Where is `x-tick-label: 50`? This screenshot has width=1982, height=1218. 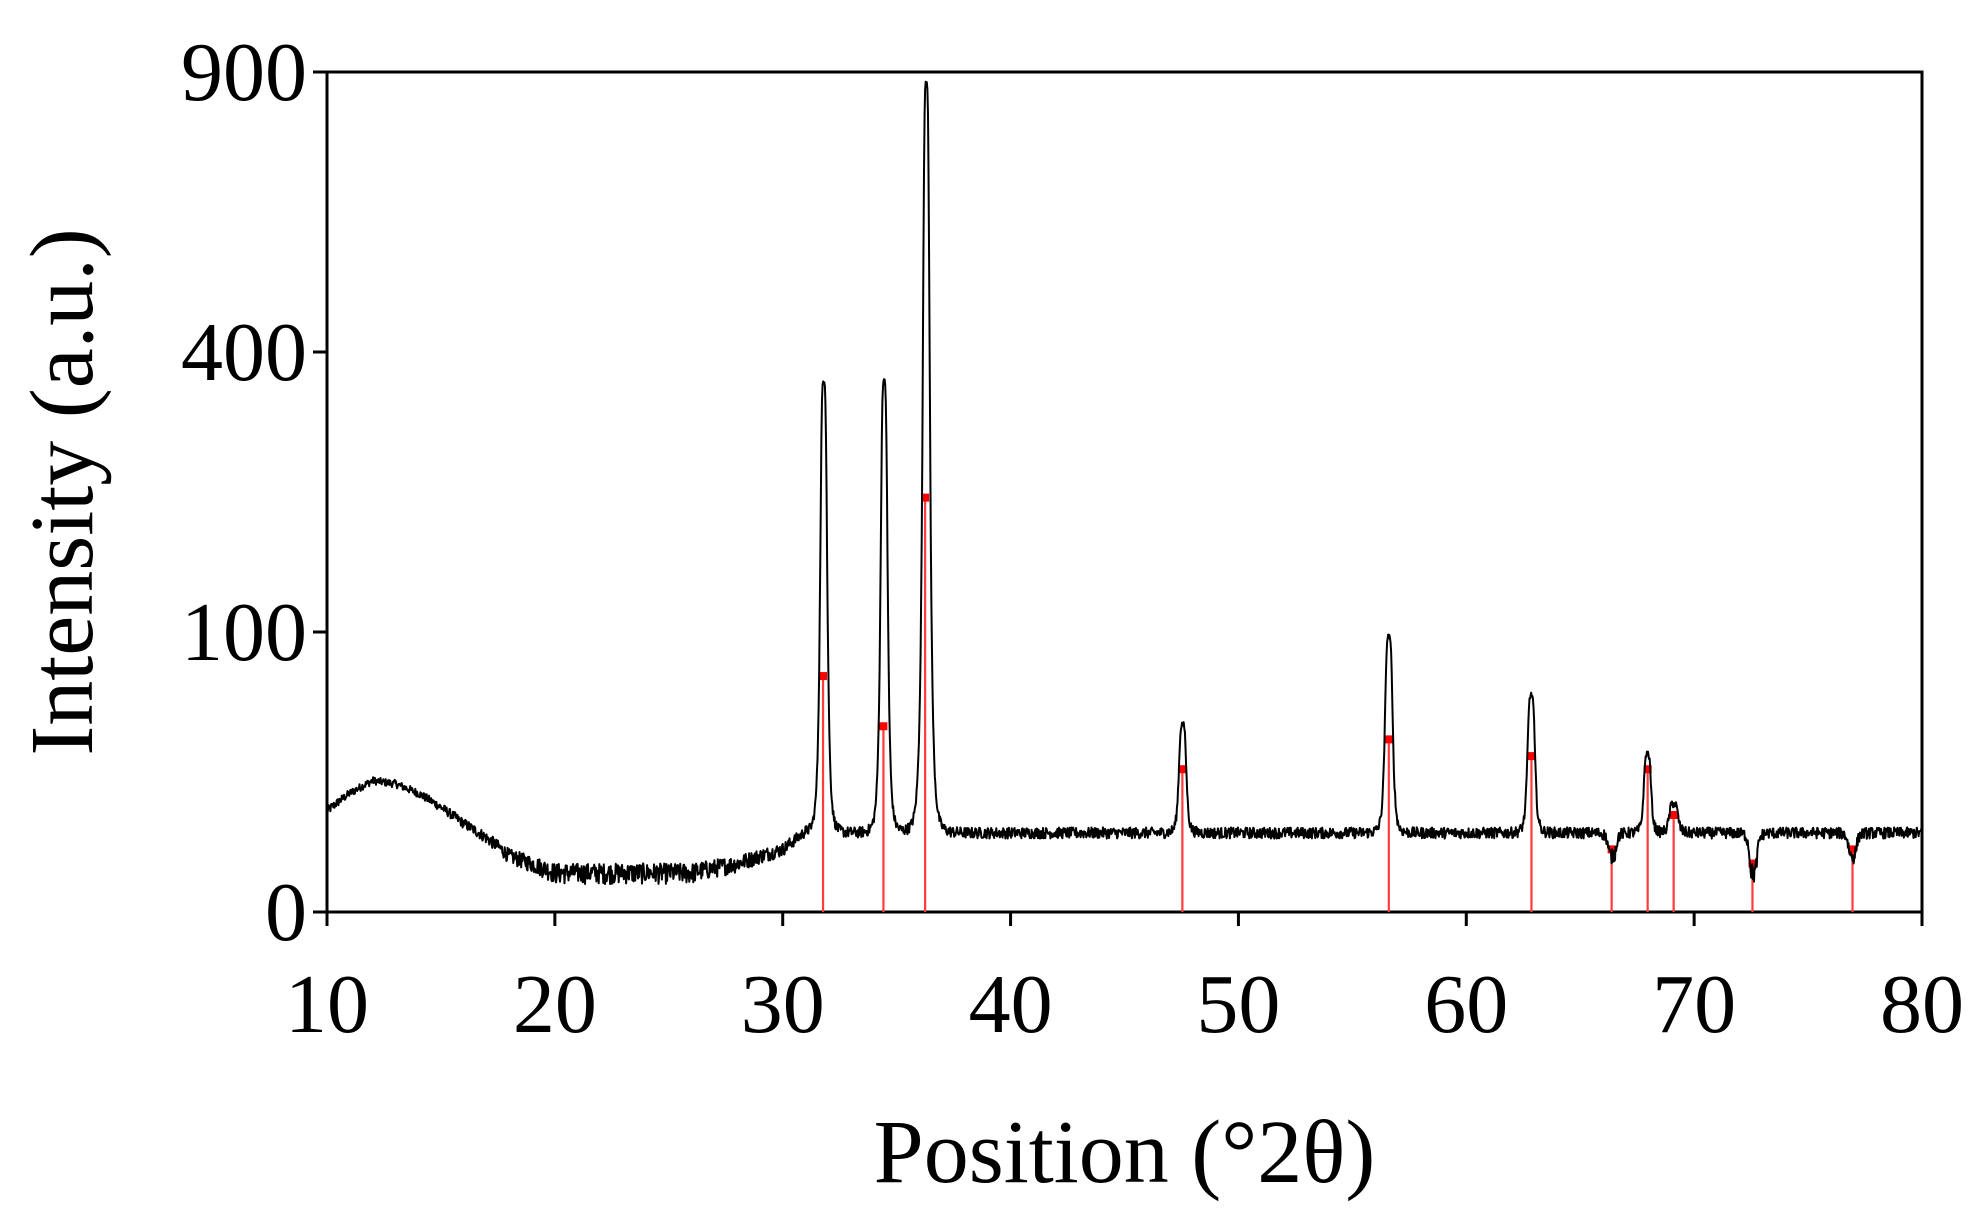
x-tick-label: 50 is located at coordinates (1238, 1004).